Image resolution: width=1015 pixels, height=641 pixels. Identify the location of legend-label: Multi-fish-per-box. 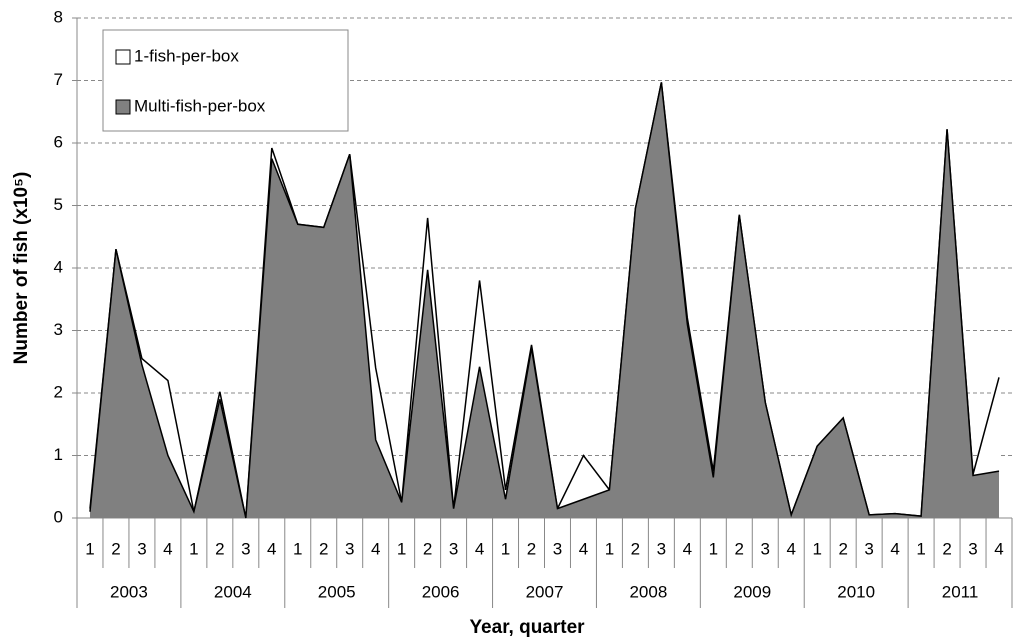
(200, 105).